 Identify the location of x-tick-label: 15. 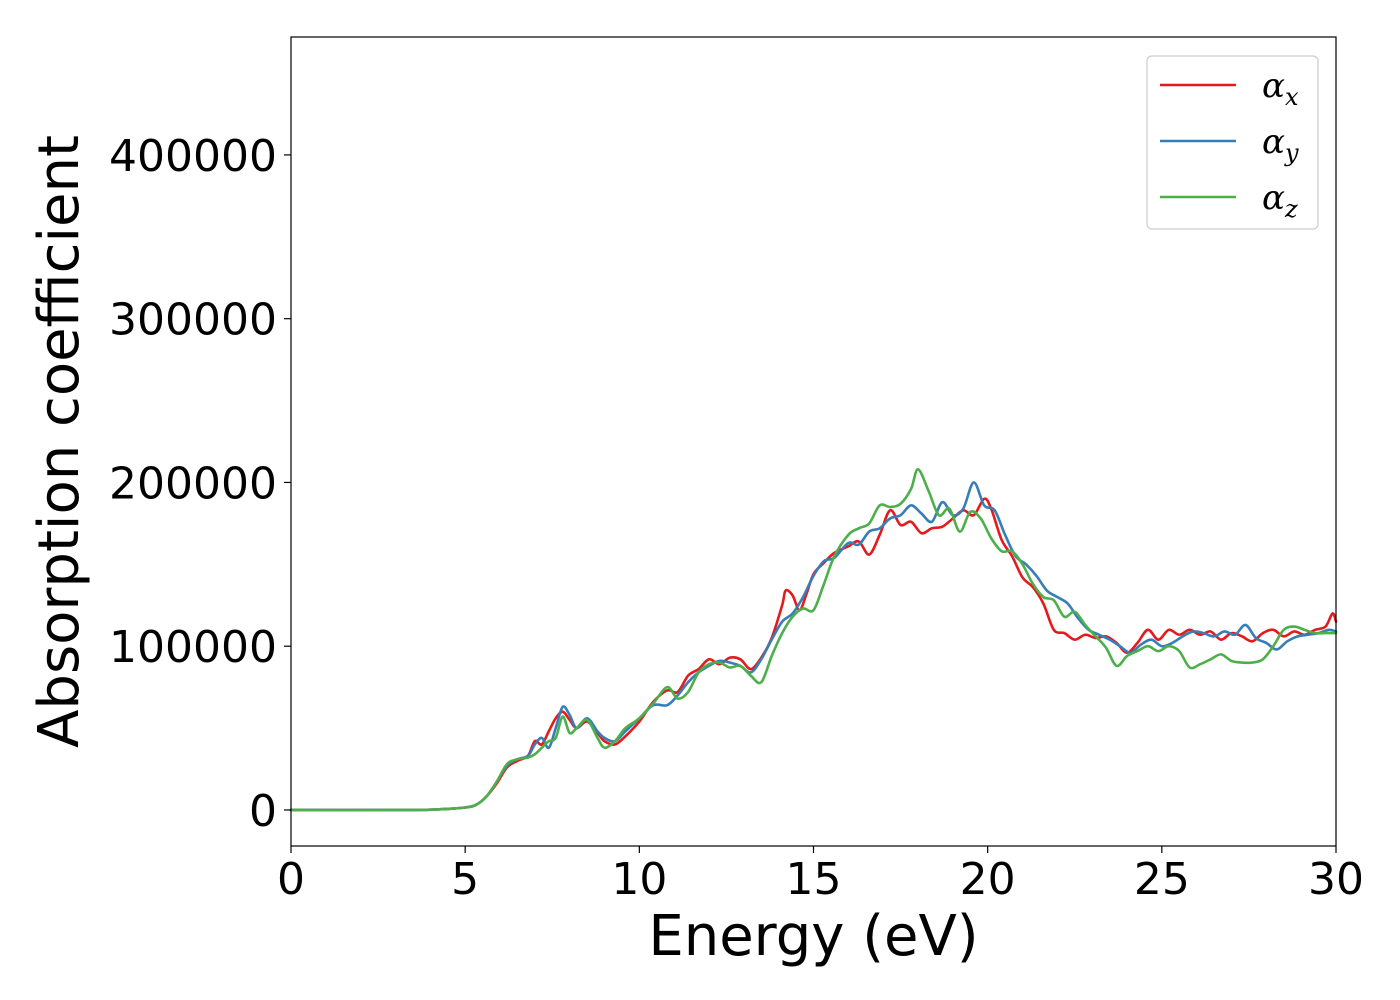
(814, 879).